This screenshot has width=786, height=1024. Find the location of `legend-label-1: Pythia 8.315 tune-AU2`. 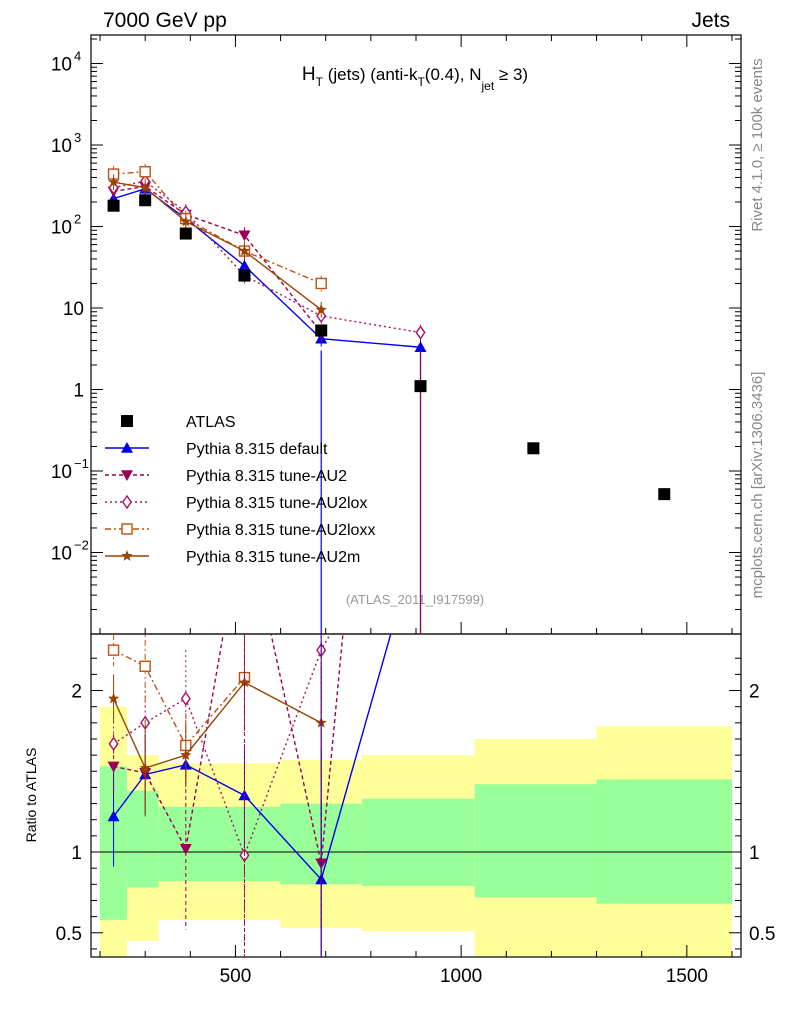

legend-label-1: Pythia 8.315 tune-AU2 is located at coordinates (266, 476).